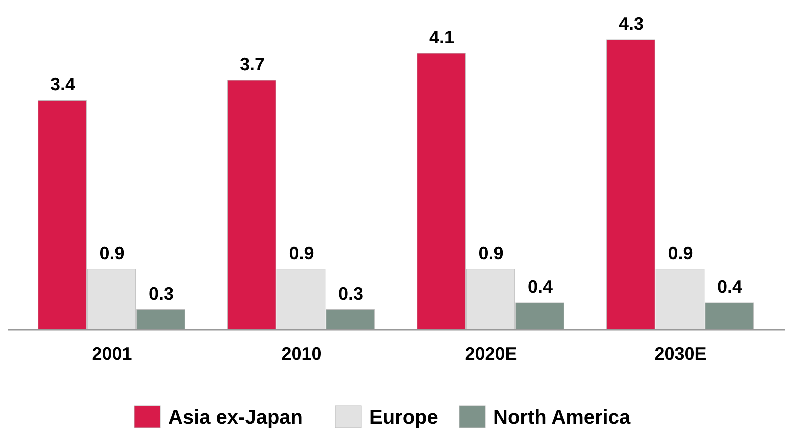 The height and width of the screenshot is (436, 795). I want to click on x-tick-label: 2030E, so click(680, 354).